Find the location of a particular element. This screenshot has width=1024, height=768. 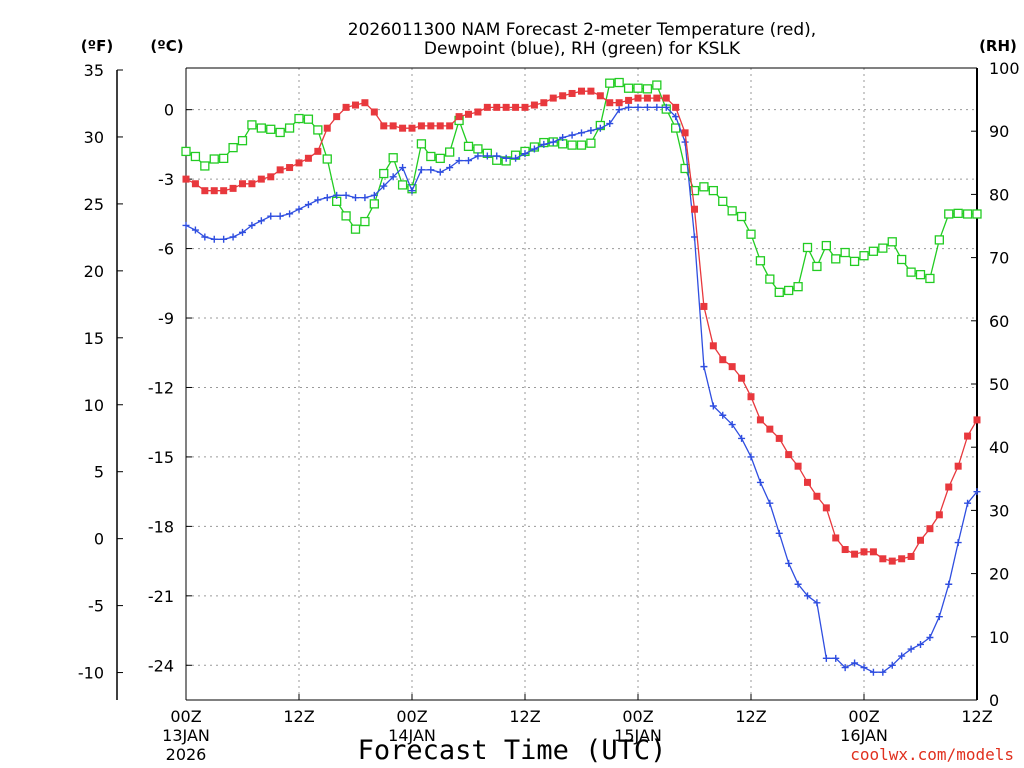

rh-tick-label: 70 is located at coordinates (999, 258).